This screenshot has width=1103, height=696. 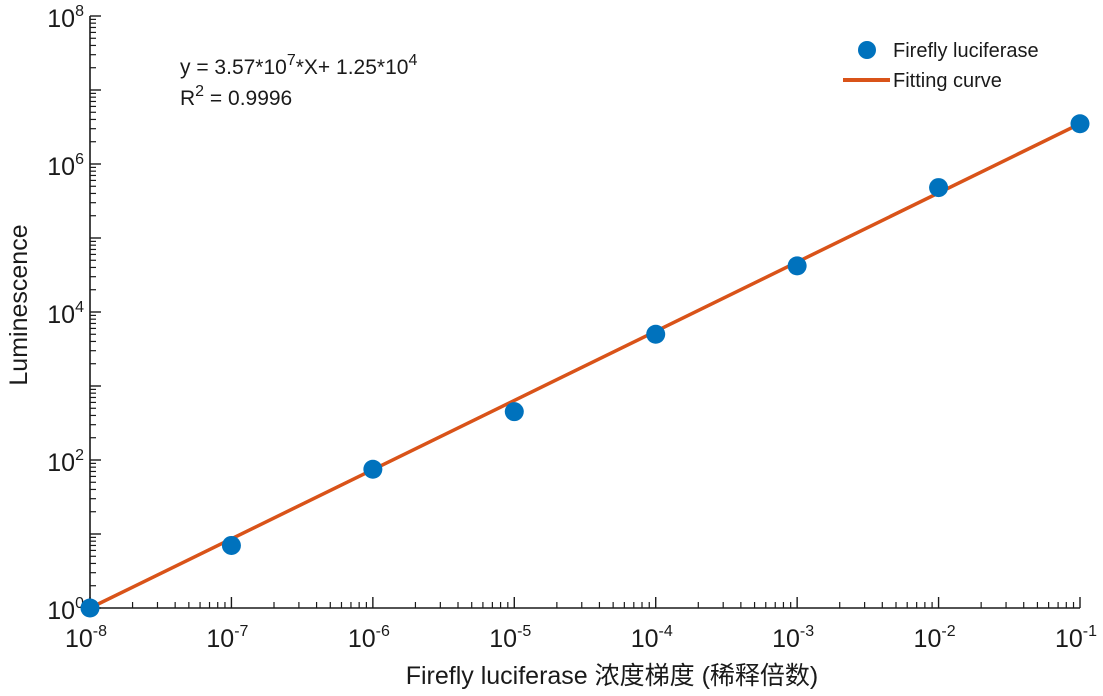 I want to click on x-tick-label: 10⁻⁵, so click(x=510, y=638).